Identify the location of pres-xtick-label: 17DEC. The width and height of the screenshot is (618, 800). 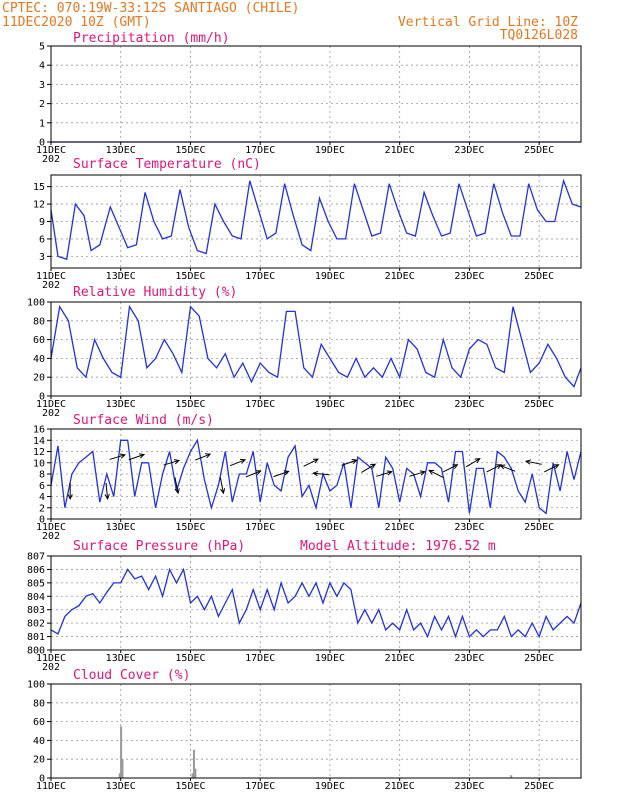
(260, 658).